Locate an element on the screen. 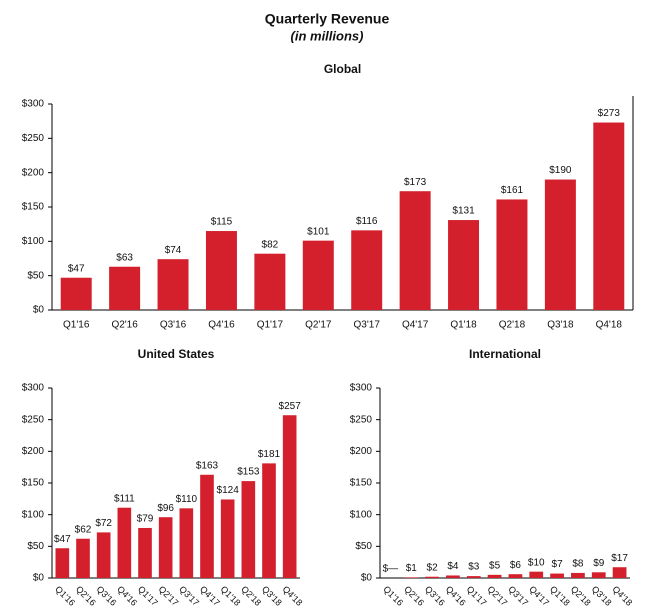  value-label: $96 is located at coordinates (165, 508).